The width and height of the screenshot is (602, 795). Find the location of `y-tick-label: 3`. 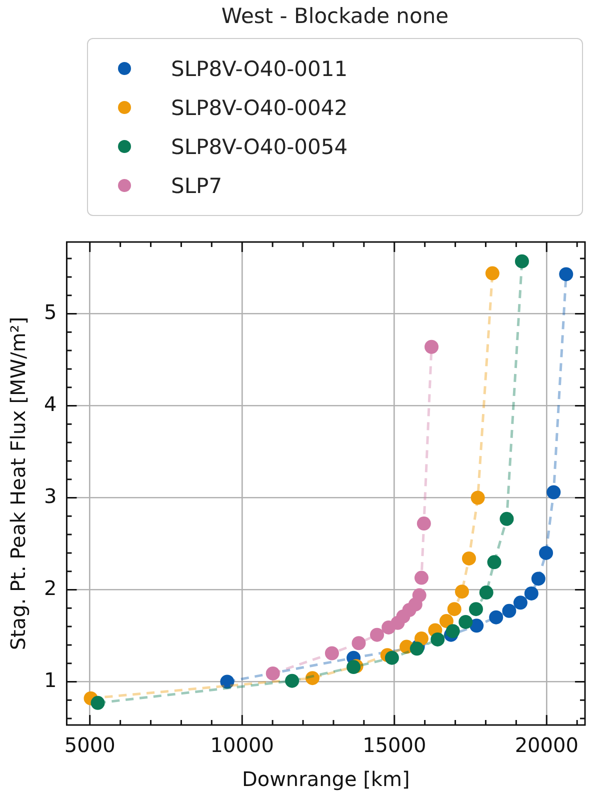

y-tick-label: 3 is located at coordinates (50, 496).